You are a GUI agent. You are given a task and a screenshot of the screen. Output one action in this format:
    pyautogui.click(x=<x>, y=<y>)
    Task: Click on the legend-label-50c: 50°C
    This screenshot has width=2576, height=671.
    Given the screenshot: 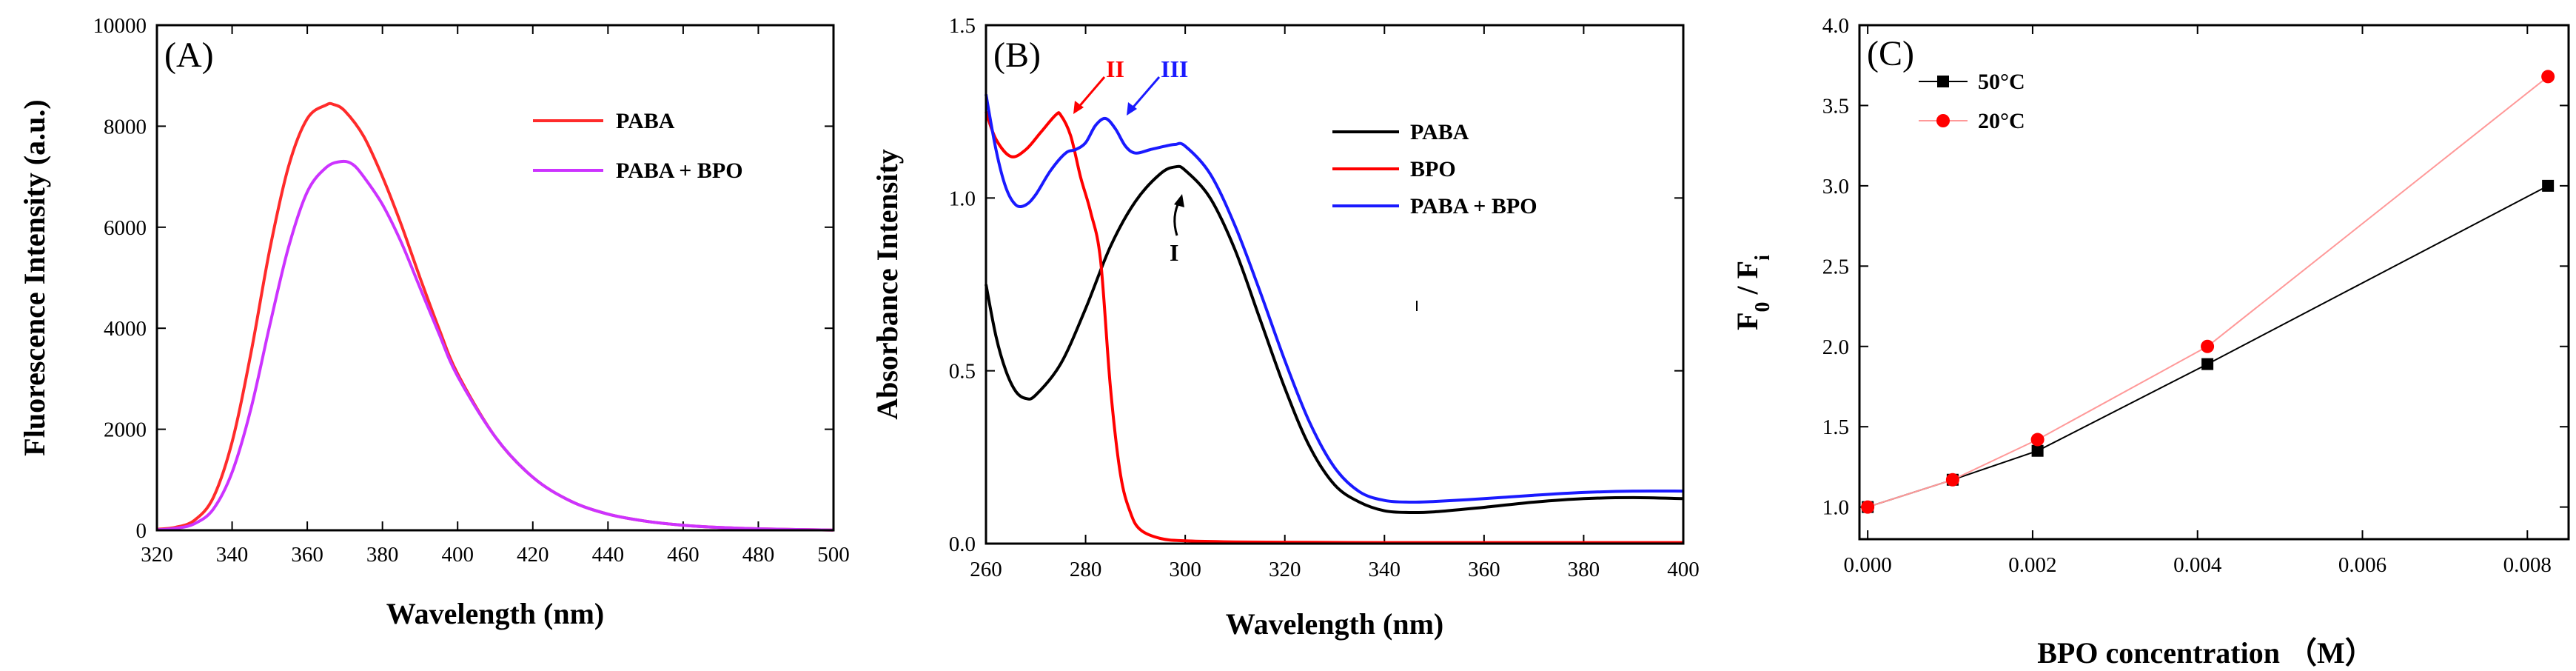 What is the action you would take?
    pyautogui.click(x=2001, y=82)
    